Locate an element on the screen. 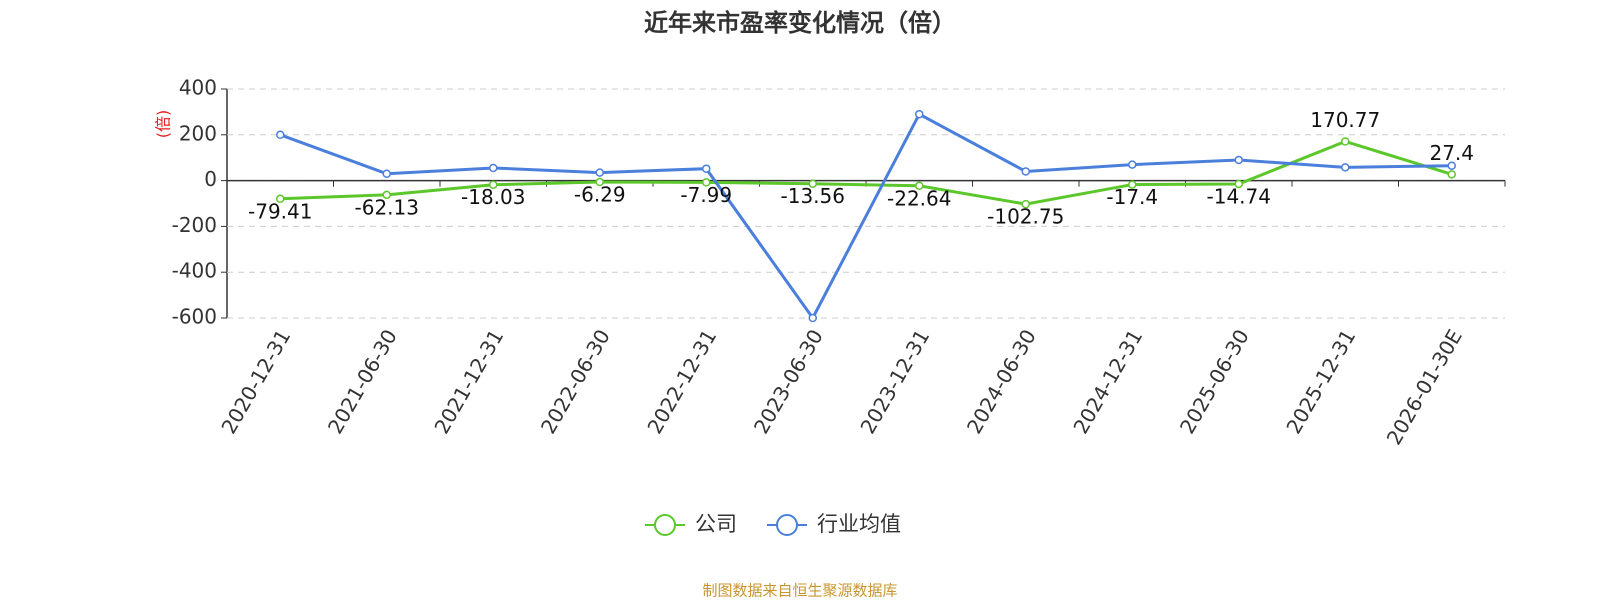 This screenshot has width=1600, height=600. data-label: -14.74 is located at coordinates (1239, 196).